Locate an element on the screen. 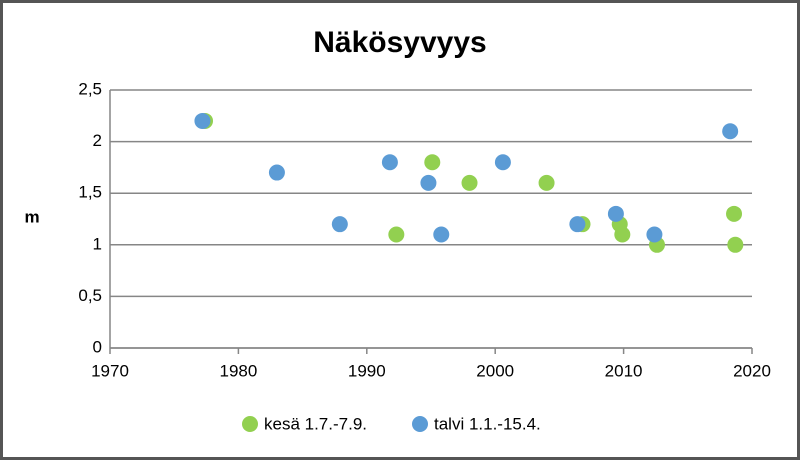 Image resolution: width=800 pixels, height=460 pixels. y-tick-label: 2 is located at coordinates (97, 140).